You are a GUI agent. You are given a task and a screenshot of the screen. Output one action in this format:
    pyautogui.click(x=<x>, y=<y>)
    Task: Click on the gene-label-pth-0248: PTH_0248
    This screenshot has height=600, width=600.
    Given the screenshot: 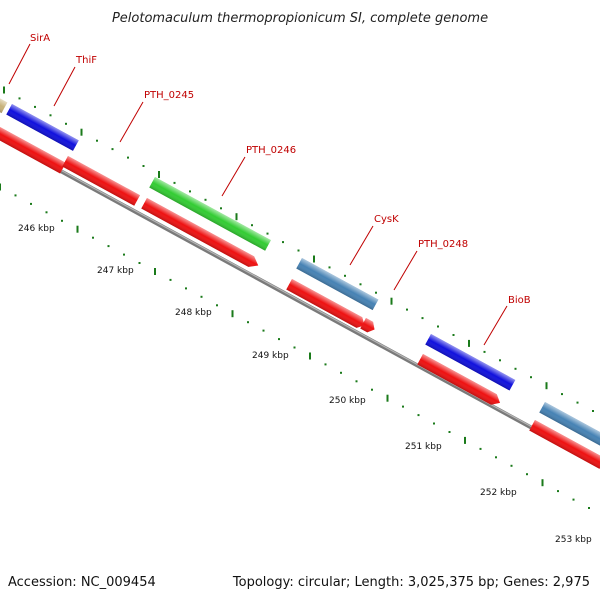 What is the action you would take?
    pyautogui.click(x=430, y=265)
    